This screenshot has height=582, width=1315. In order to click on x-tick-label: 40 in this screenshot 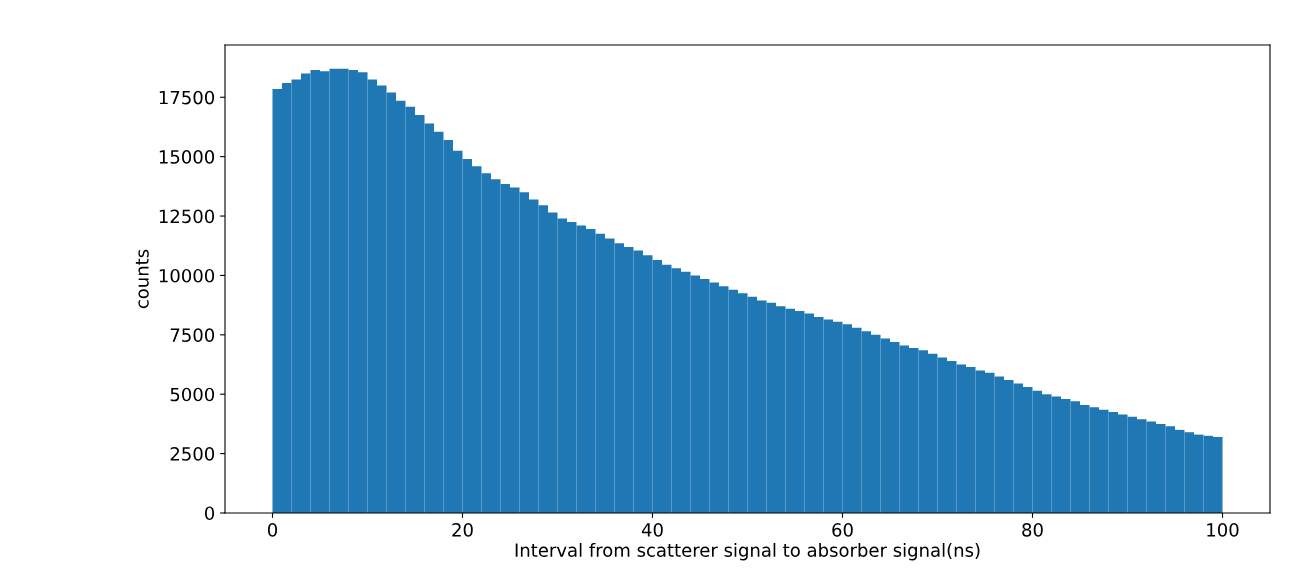, I will do `click(652, 530)`.